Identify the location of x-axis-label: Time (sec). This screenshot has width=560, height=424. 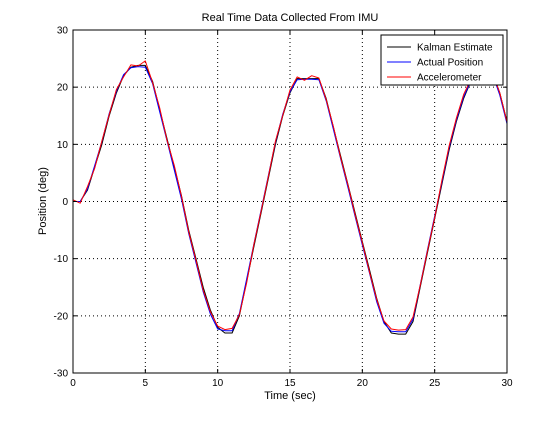
(290, 396).